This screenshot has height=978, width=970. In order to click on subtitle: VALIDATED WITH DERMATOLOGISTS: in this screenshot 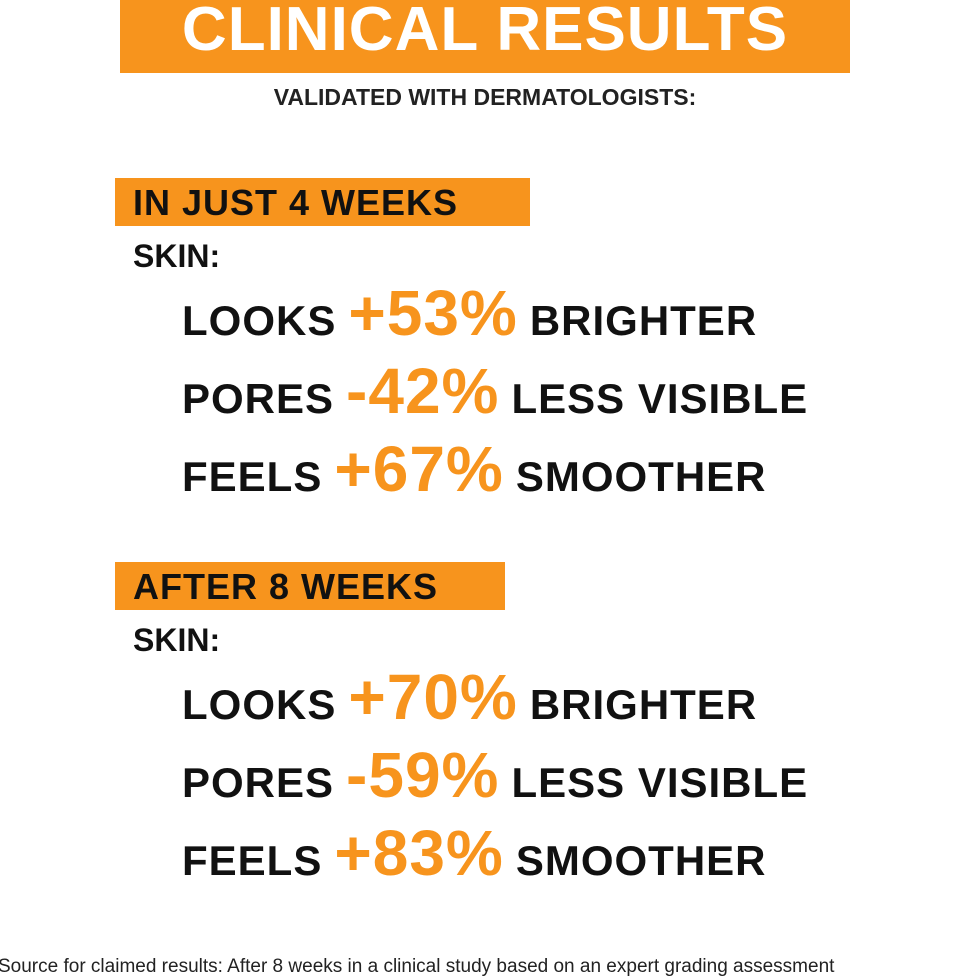, I will do `click(485, 97)`.